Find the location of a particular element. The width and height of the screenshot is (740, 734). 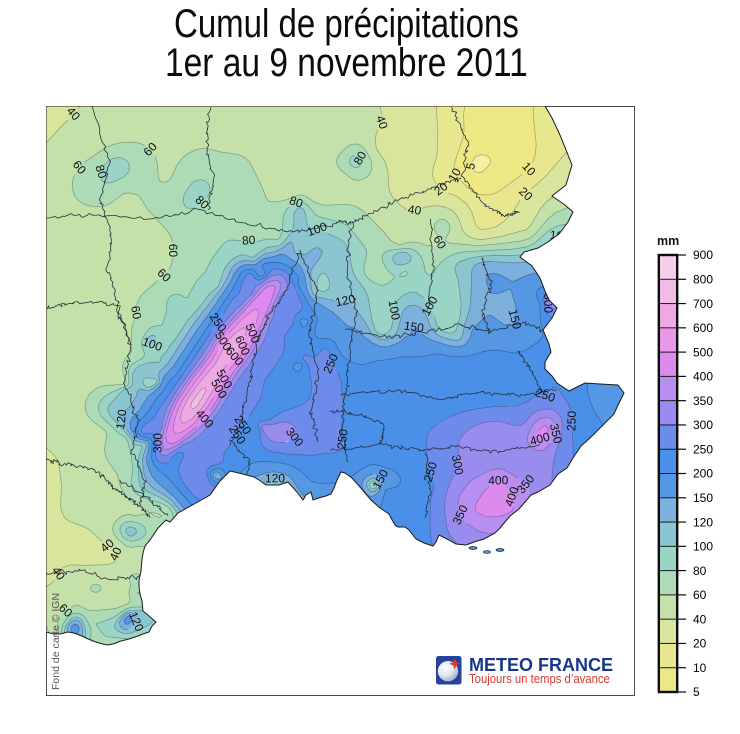

svg-text: mm is located at coordinates (668, 241).